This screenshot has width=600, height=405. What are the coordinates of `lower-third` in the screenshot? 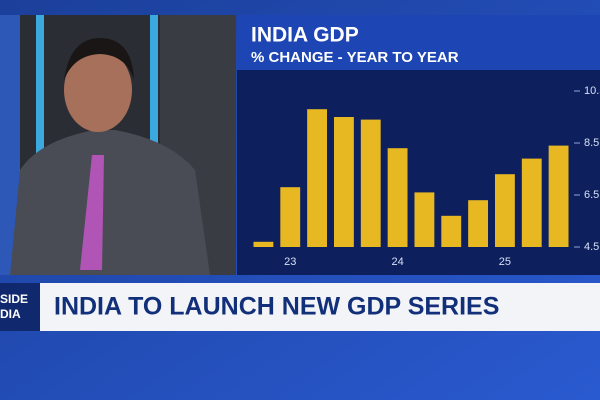 It's located at (300, 307).